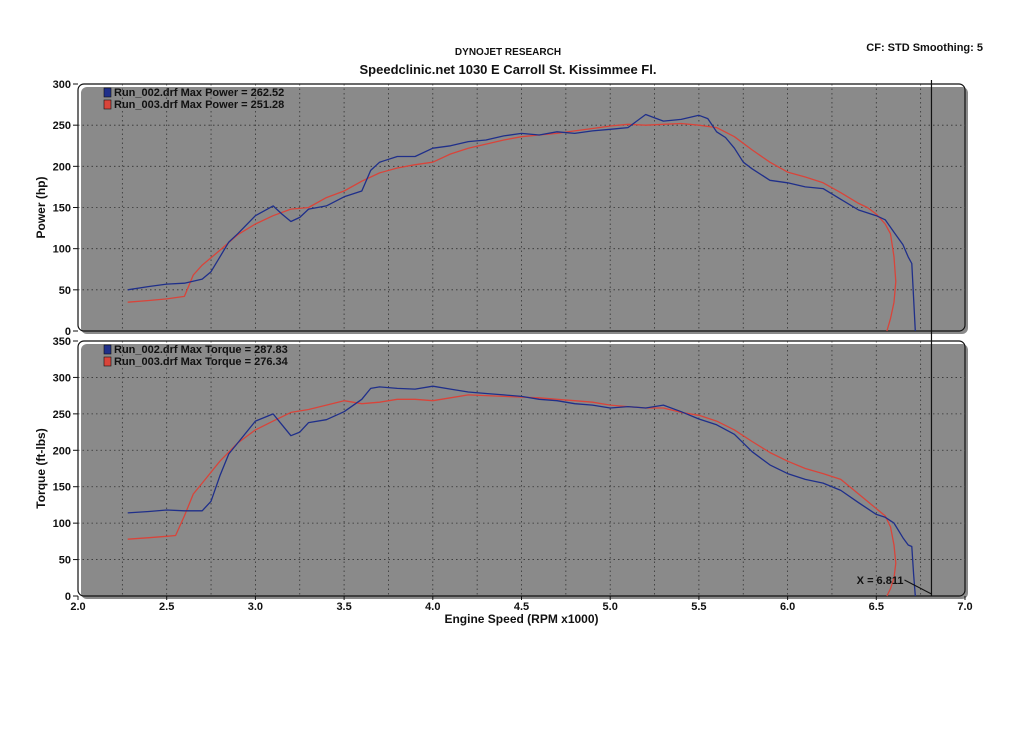 The height and width of the screenshot is (748, 1023). What do you see at coordinates (787, 607) in the screenshot?
I see `x-tick-label: 6.0` at bounding box center [787, 607].